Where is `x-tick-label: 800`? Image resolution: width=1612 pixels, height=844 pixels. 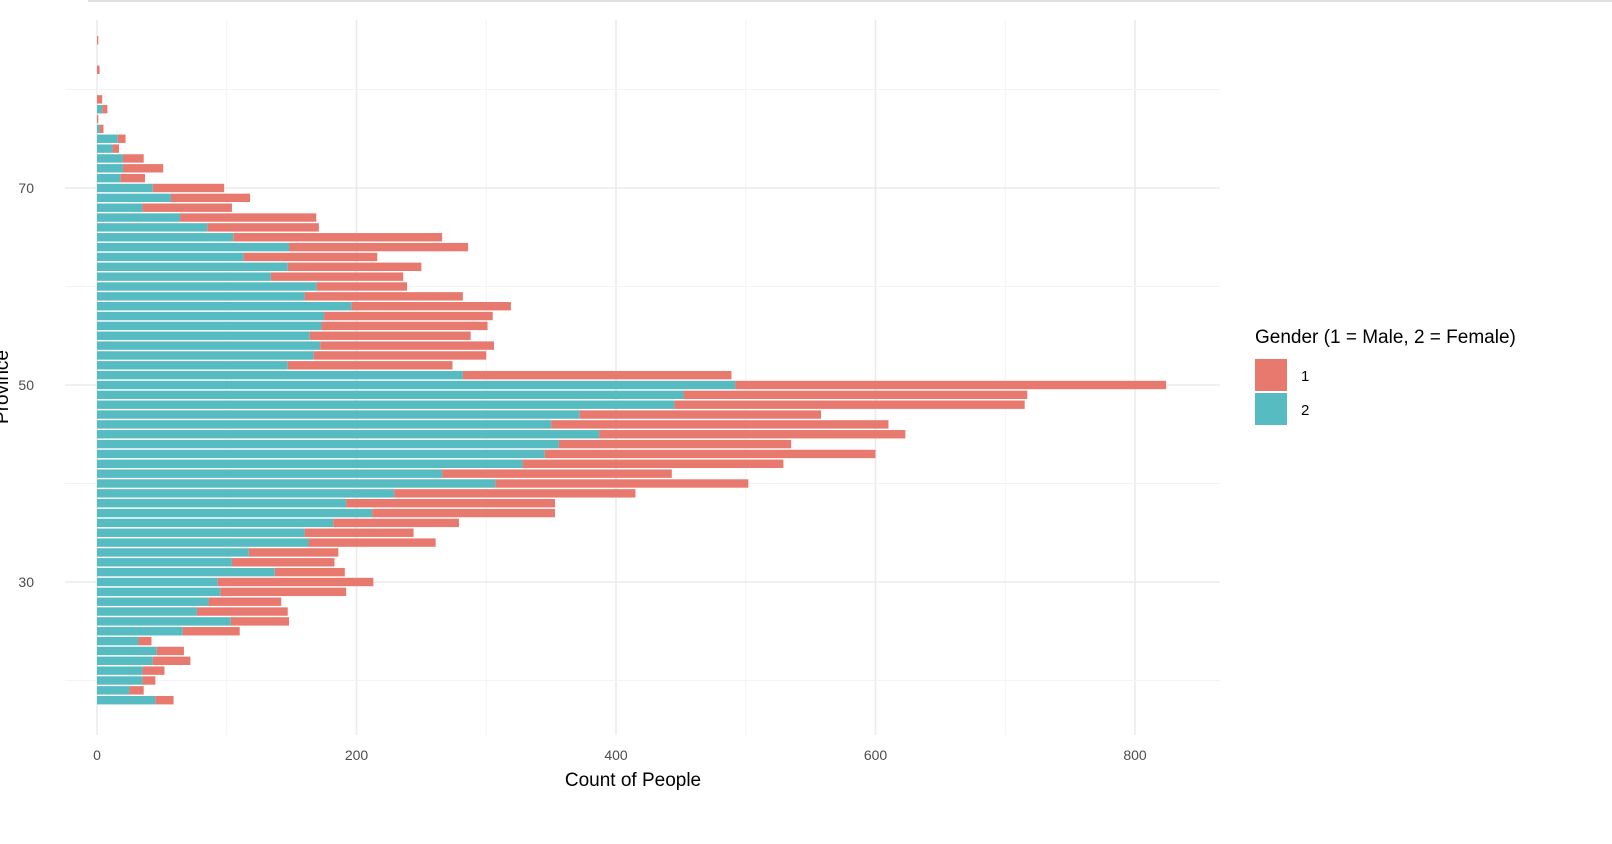 x-tick-label: 800 is located at coordinates (1135, 755).